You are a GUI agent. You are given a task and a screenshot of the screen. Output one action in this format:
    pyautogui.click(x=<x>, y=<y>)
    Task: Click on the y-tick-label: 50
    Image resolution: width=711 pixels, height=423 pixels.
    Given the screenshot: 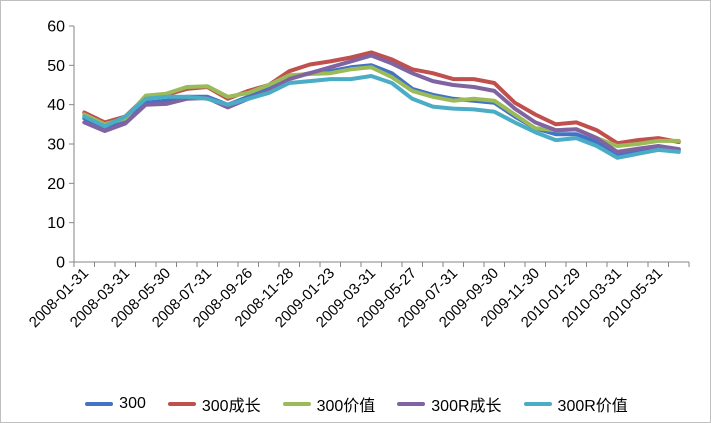 What is the action you would take?
    pyautogui.click(x=56, y=66)
    